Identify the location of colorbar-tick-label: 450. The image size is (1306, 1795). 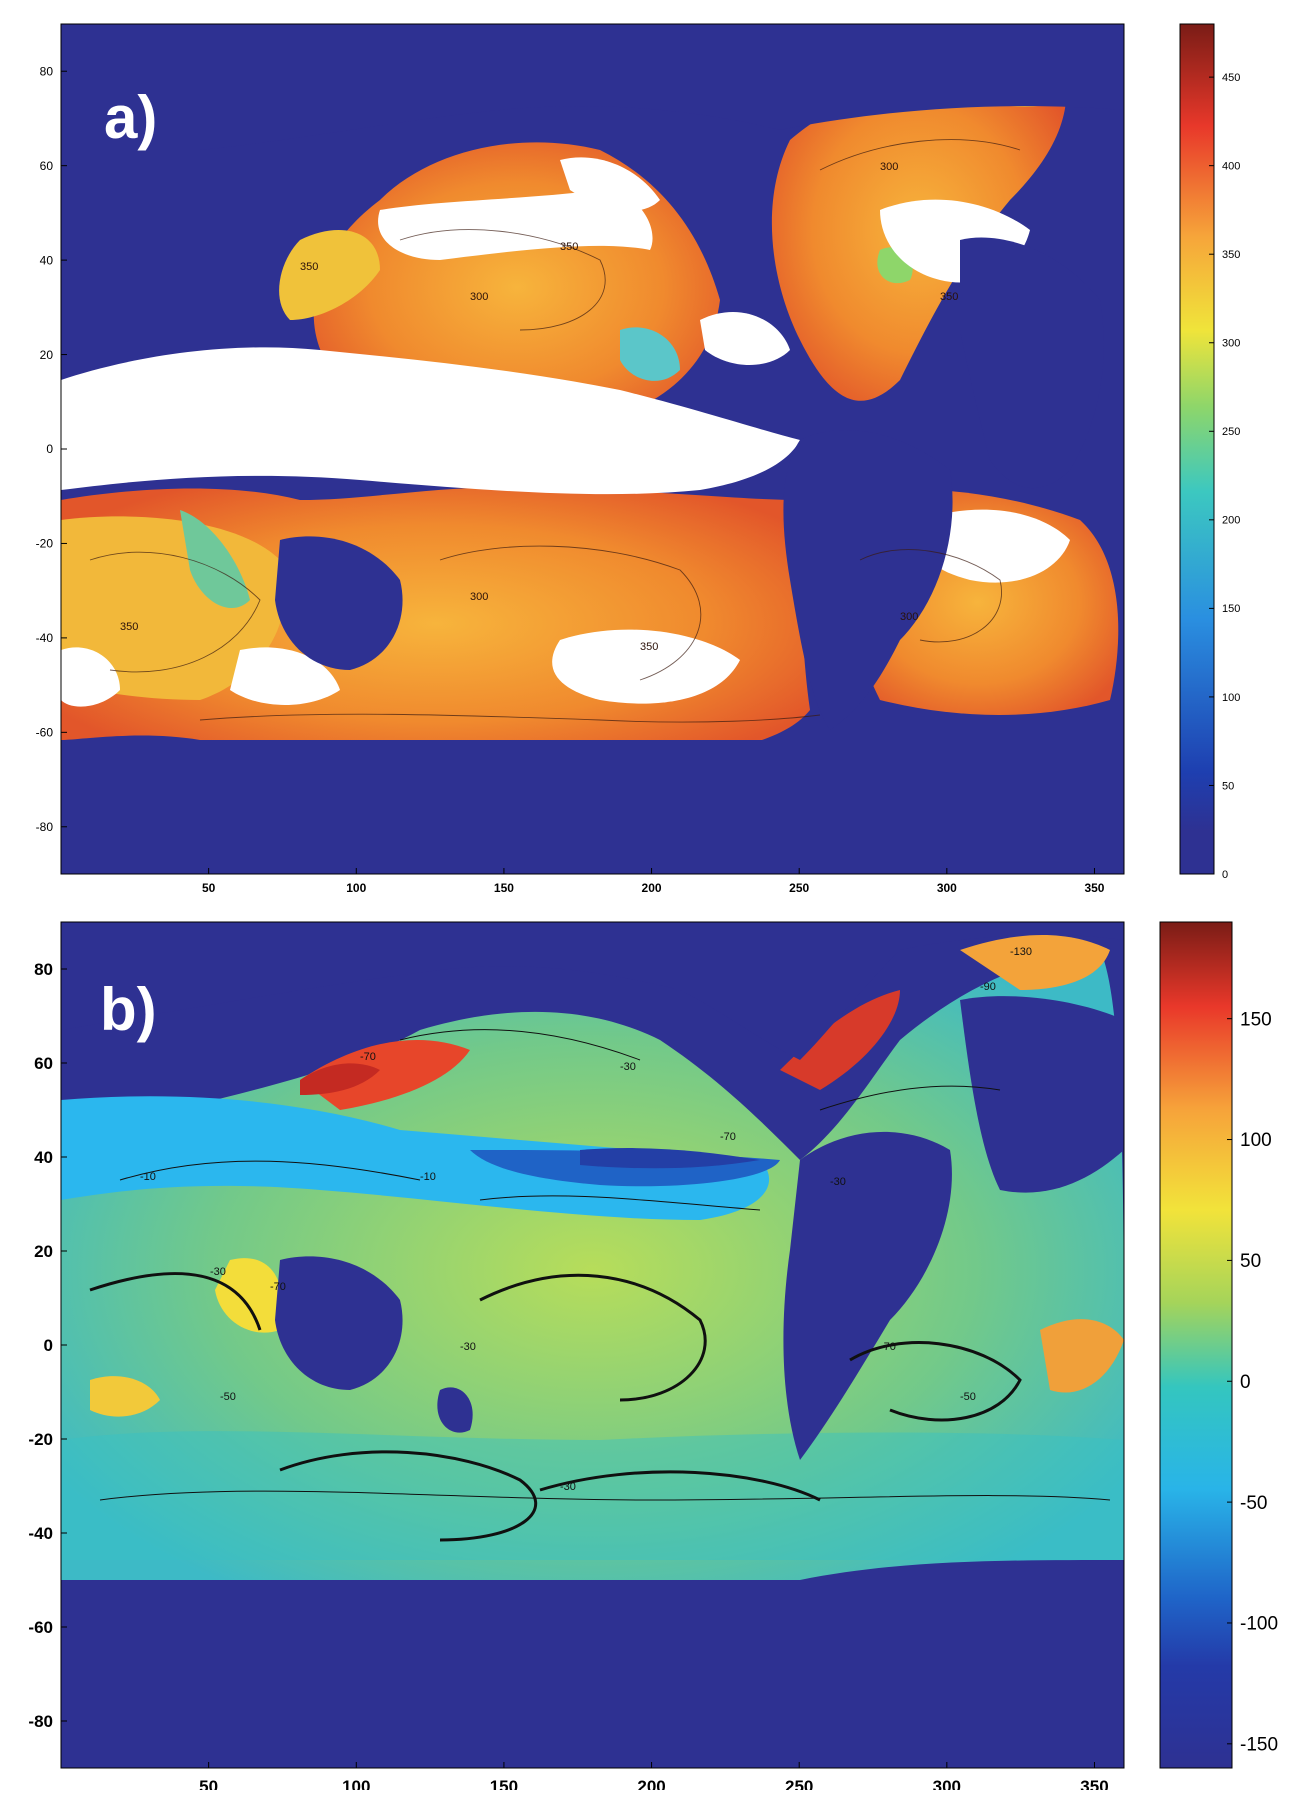
(1231, 78).